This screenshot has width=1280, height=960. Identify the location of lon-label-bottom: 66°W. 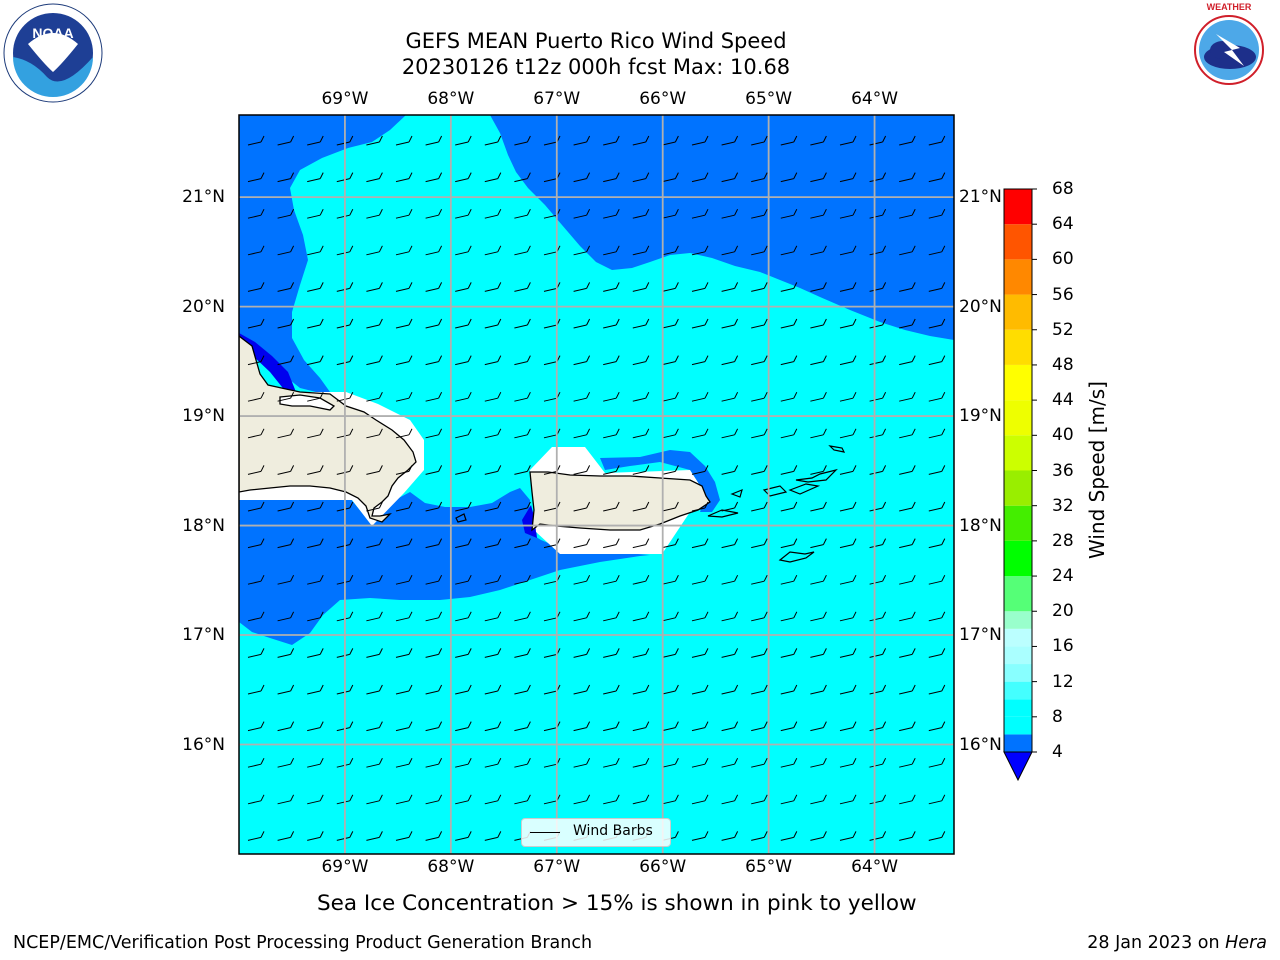
(663, 867).